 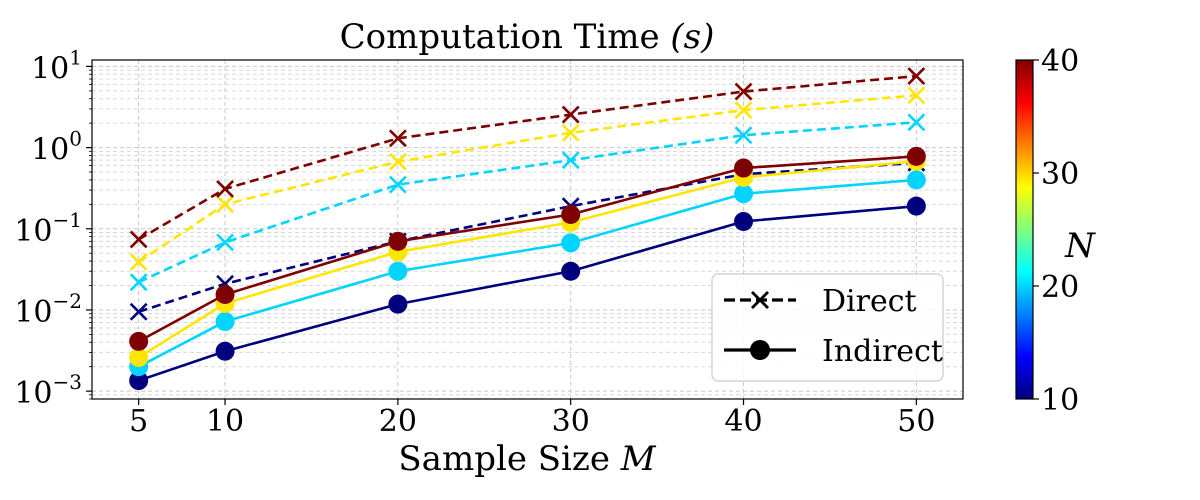 What do you see at coordinates (139, 357) in the screenshot?
I see `point-indirect-n30-m5` at bounding box center [139, 357].